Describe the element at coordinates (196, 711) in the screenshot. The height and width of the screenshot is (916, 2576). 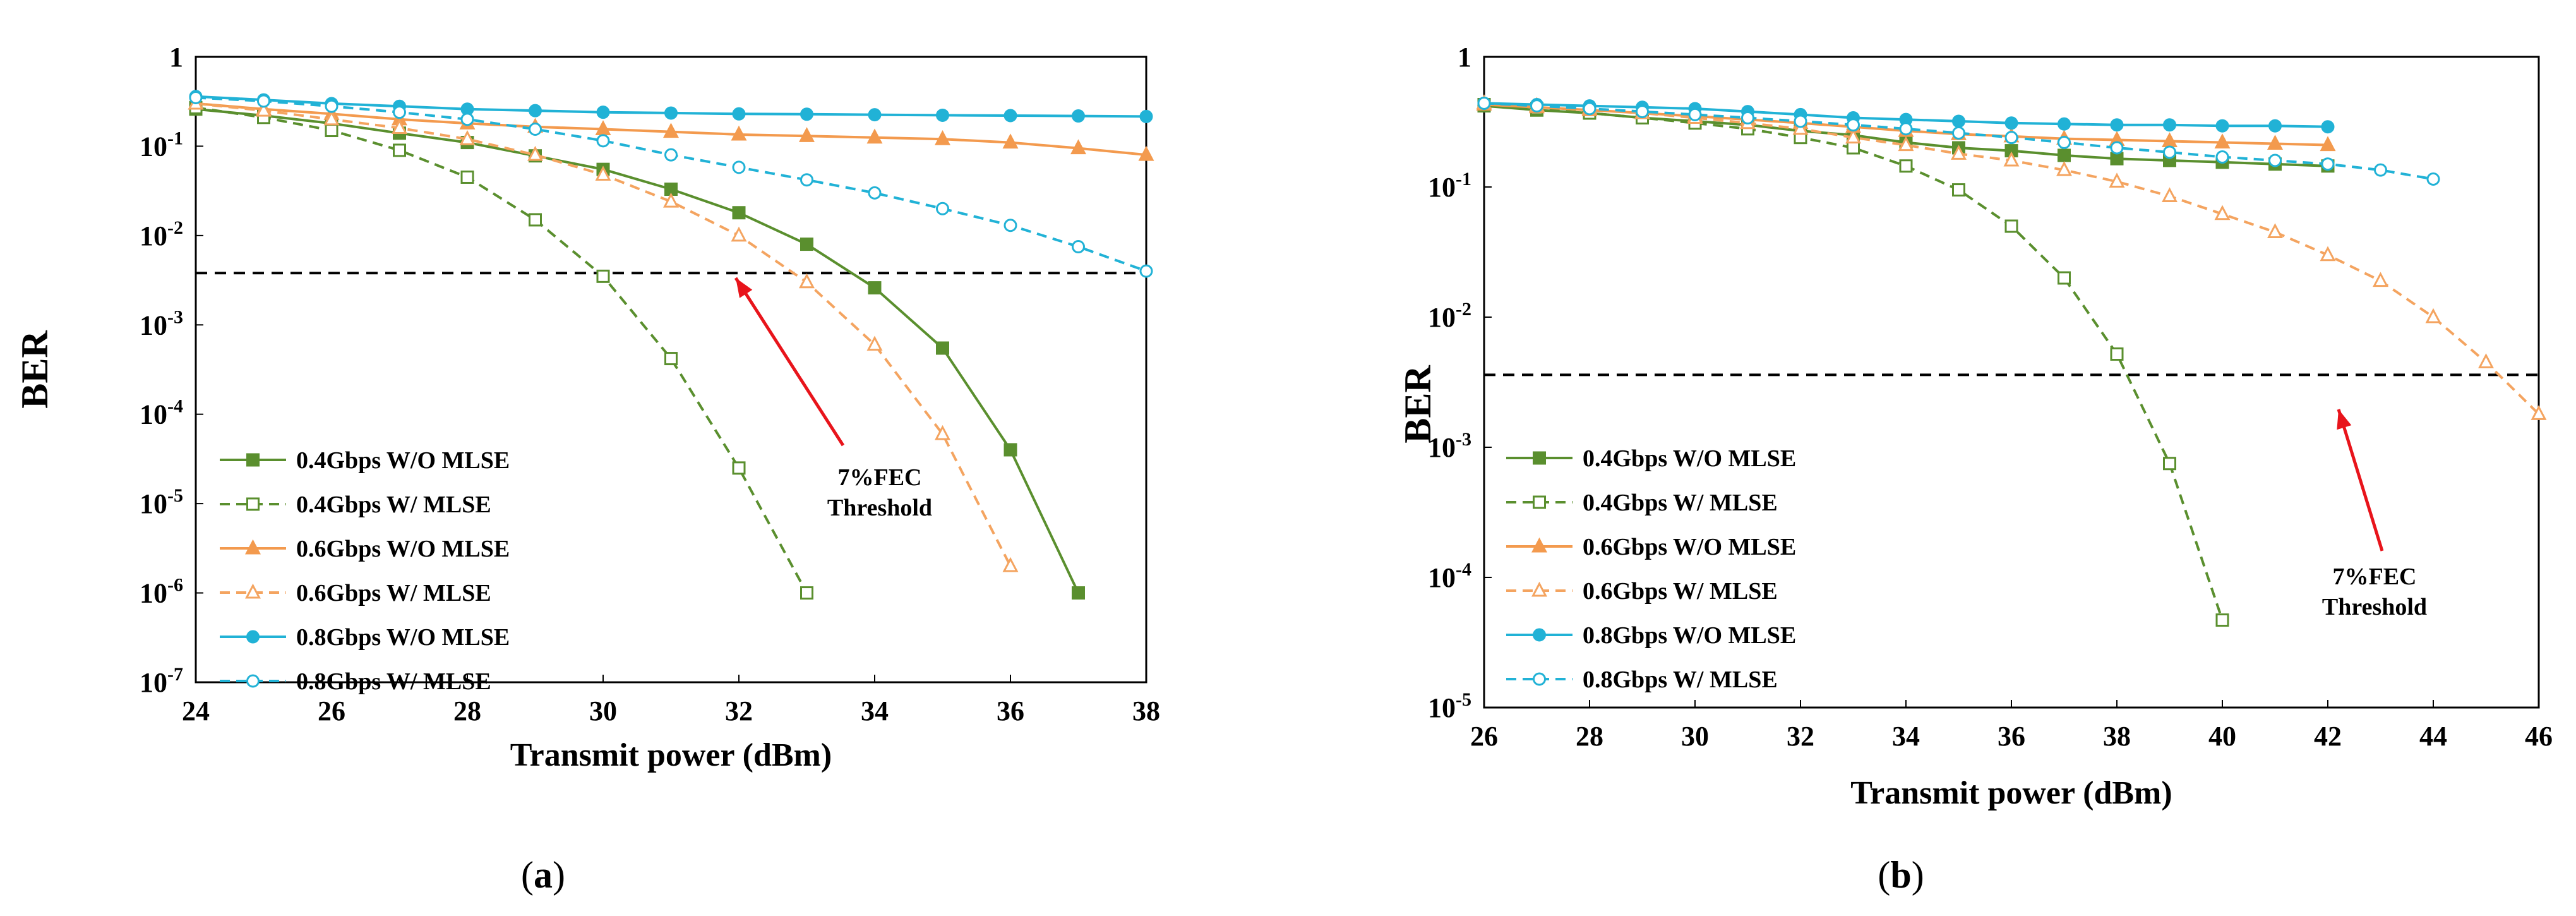
I see `x-tick-label: 24` at that location.